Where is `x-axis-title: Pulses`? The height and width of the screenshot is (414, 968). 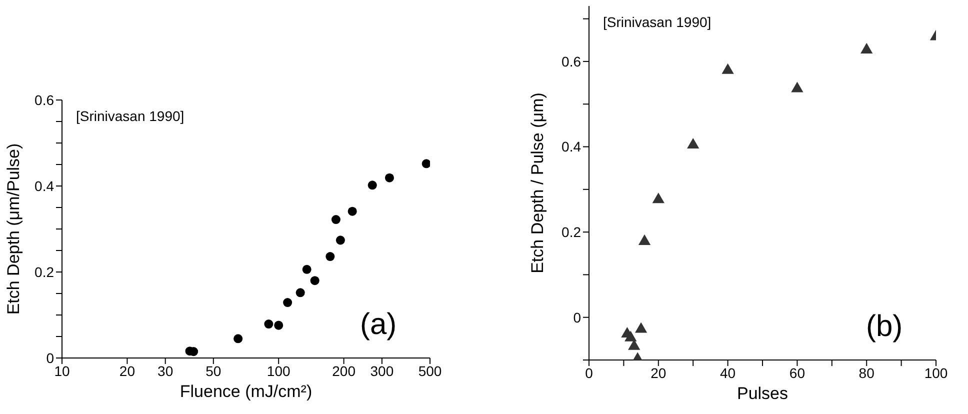 x-axis-title: Pulses is located at coordinates (762, 394).